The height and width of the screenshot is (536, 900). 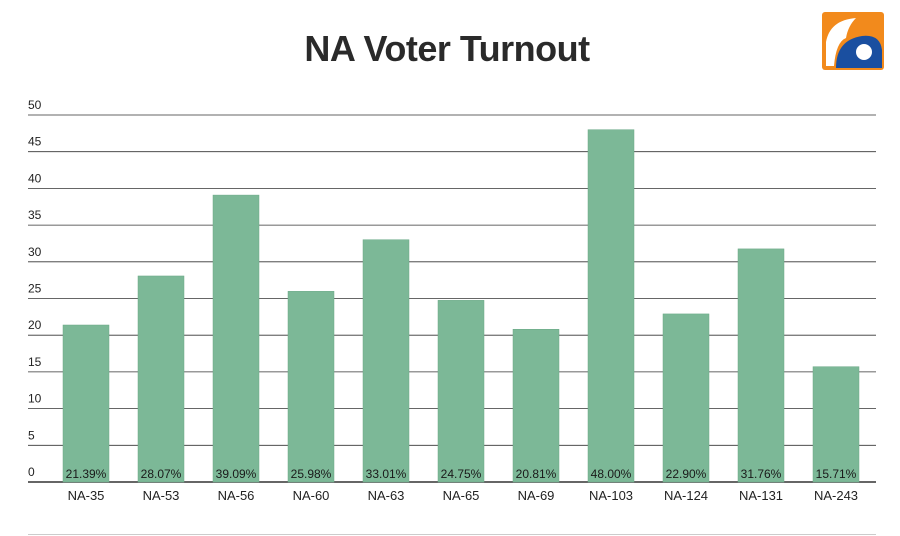 I want to click on y-tick-label: 40, so click(x=35, y=178).